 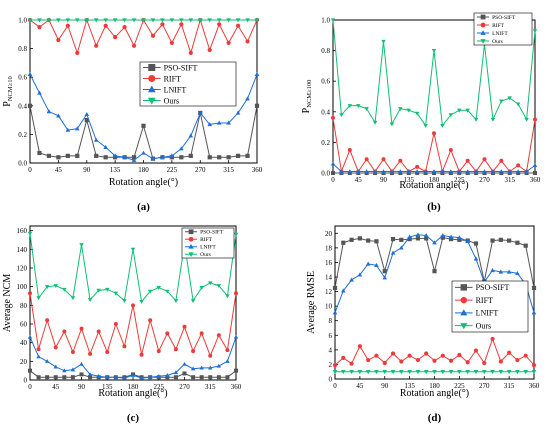 I want to click on x-tick-label: 180, so click(x=434, y=180).